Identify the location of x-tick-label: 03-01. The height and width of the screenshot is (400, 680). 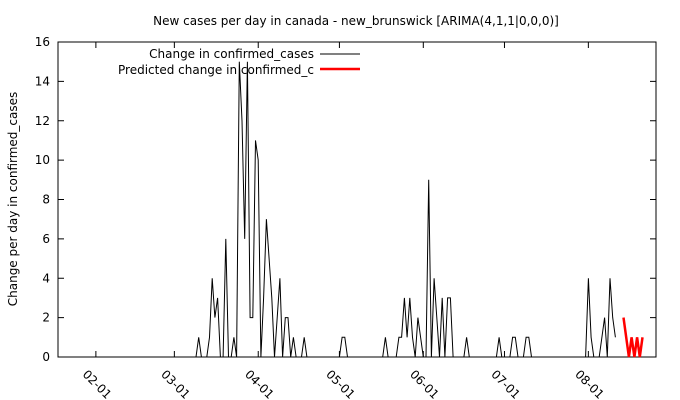
(175, 383).